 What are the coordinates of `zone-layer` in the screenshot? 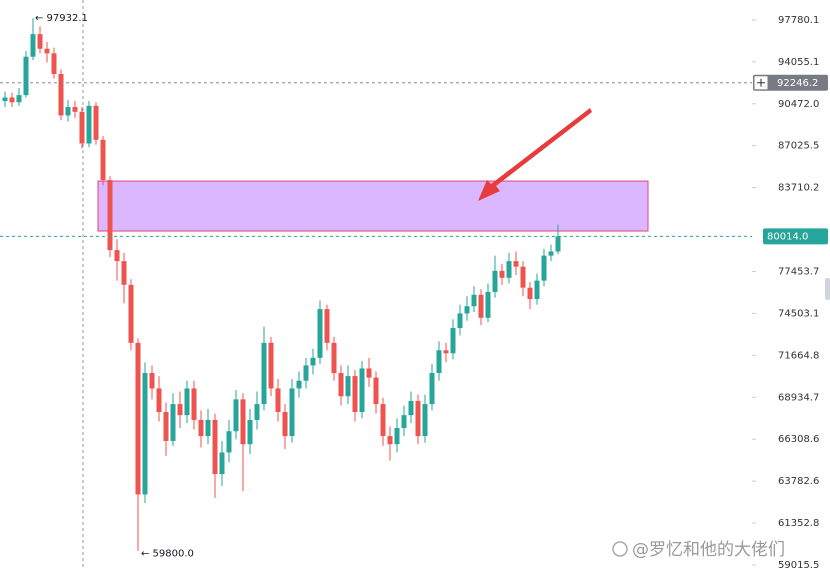 It's located at (373, 206).